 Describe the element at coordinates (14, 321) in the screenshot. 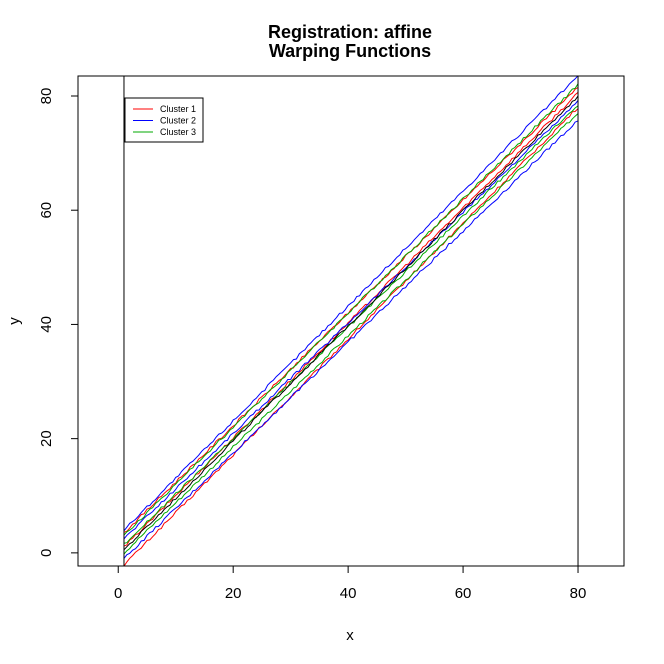

I see `y-axis-label: y` at that location.